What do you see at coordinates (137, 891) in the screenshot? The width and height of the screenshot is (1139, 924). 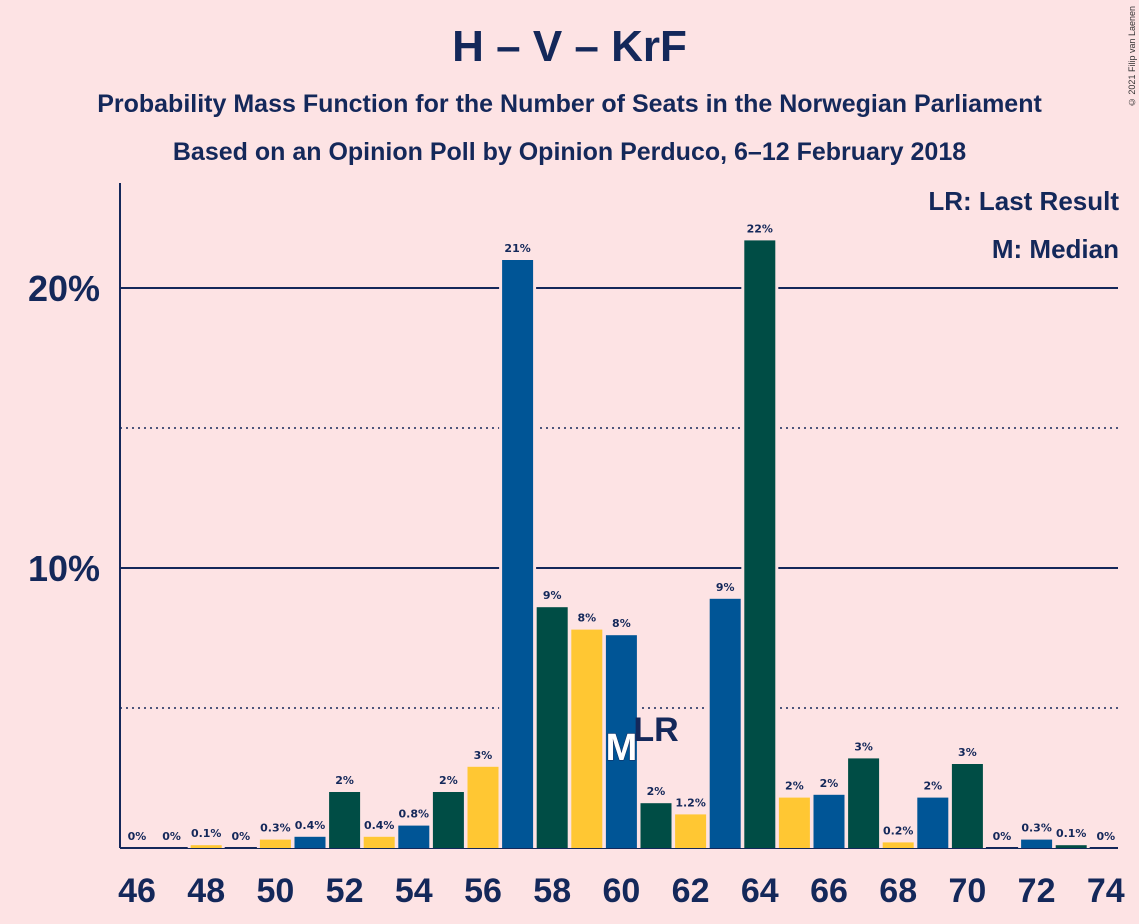 I see `x-tick-label: 46` at bounding box center [137, 891].